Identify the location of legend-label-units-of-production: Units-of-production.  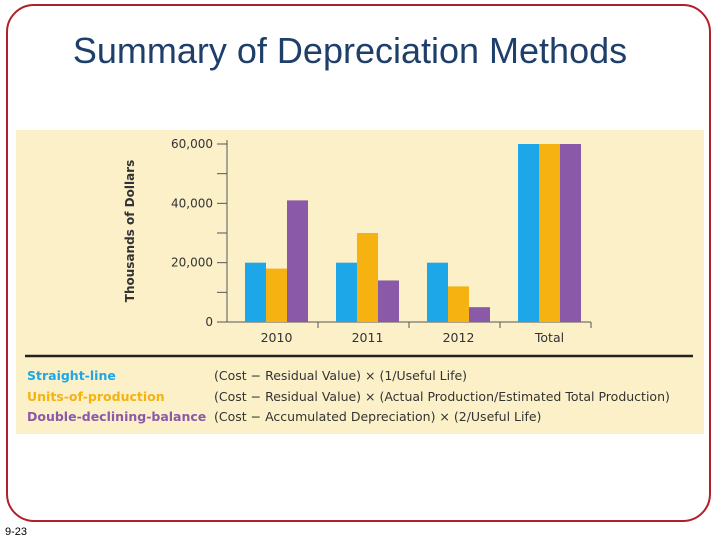
(96, 396).